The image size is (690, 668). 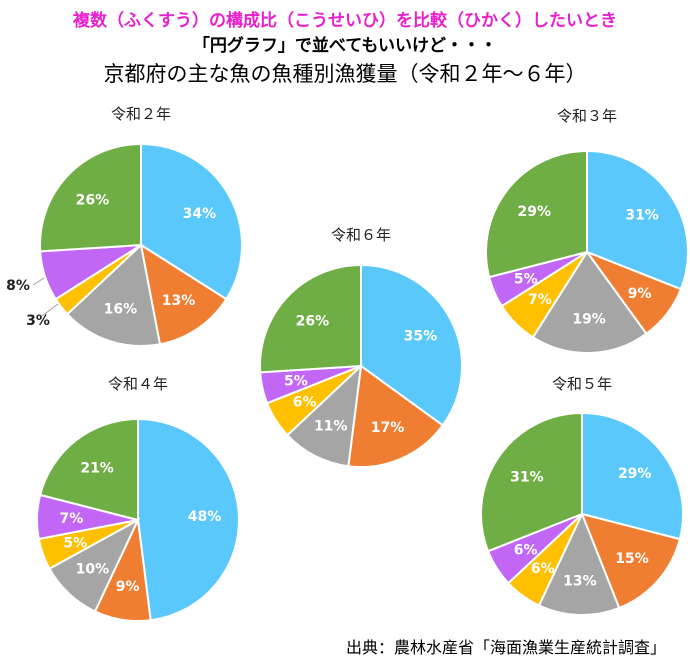 What do you see at coordinates (121, 309) in the screenshot?
I see `slice-label: 16%` at bounding box center [121, 309].